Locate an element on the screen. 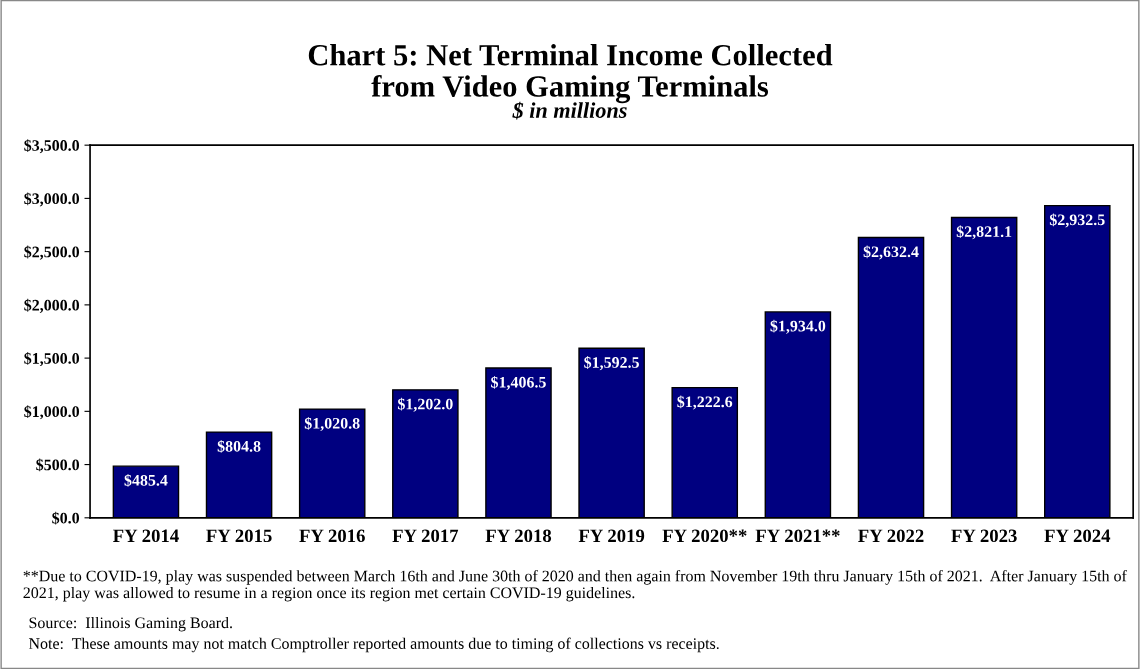 This screenshot has width=1140, height=669. y-tick-label: $500.0 is located at coordinates (58, 465).